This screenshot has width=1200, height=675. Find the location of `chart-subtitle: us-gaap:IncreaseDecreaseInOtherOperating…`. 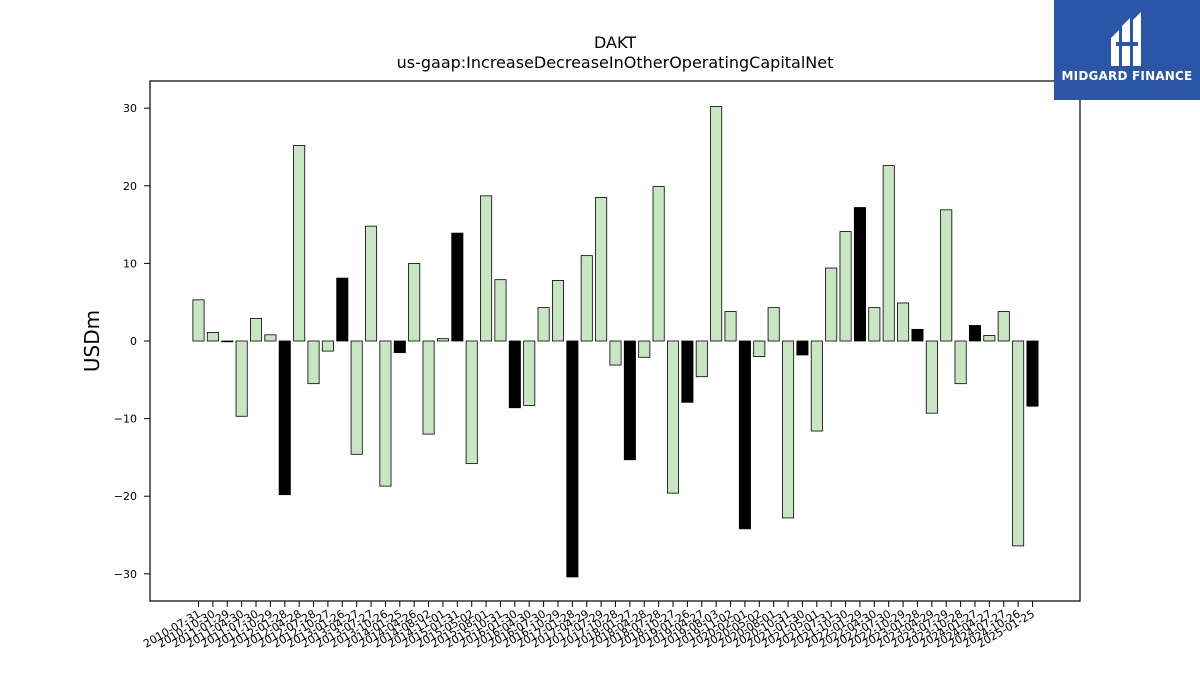

chart-subtitle: us-gaap:IncreaseDecreaseInOtherOperating… is located at coordinates (615, 62).